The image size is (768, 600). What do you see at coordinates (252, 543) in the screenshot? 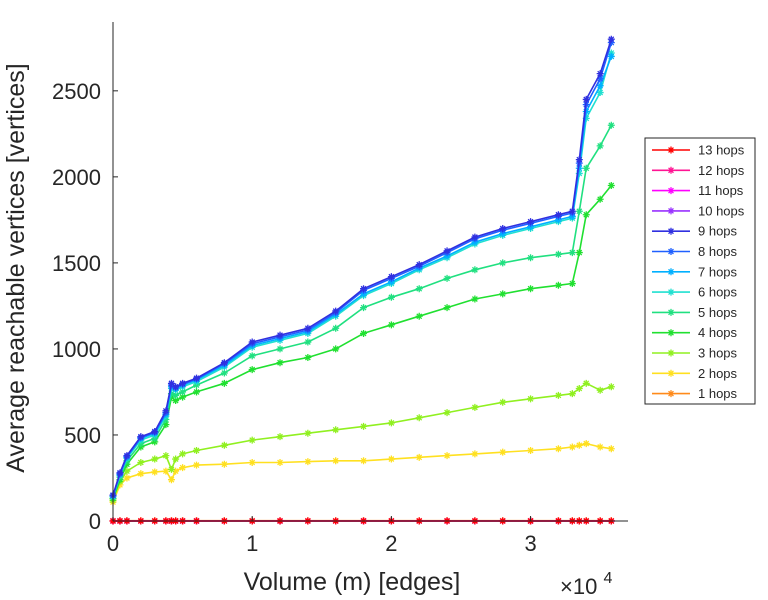
I see `x-tick-label-1: 1` at bounding box center [252, 543].